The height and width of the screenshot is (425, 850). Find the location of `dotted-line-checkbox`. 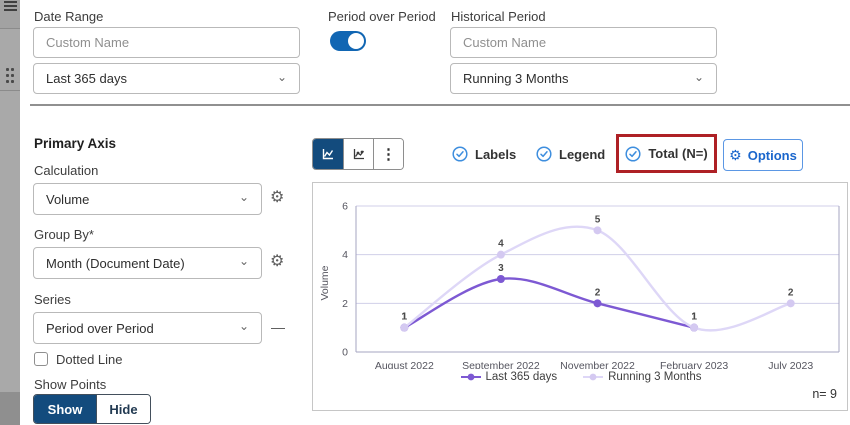

dotted-line-checkbox is located at coordinates (41, 359).